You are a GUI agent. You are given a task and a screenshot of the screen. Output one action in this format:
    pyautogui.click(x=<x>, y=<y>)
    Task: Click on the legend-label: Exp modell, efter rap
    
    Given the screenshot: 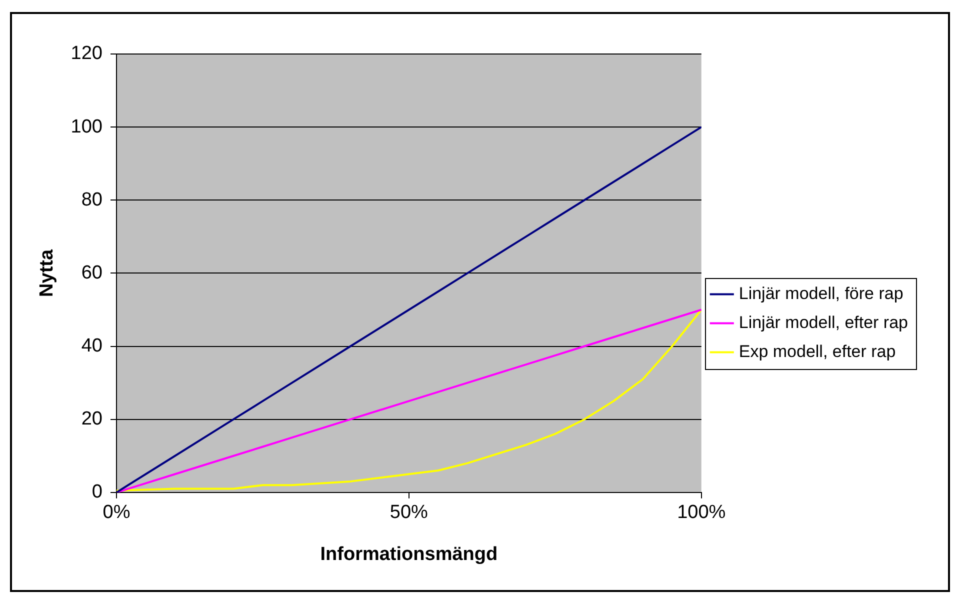 What is the action you would take?
    pyautogui.click(x=817, y=351)
    